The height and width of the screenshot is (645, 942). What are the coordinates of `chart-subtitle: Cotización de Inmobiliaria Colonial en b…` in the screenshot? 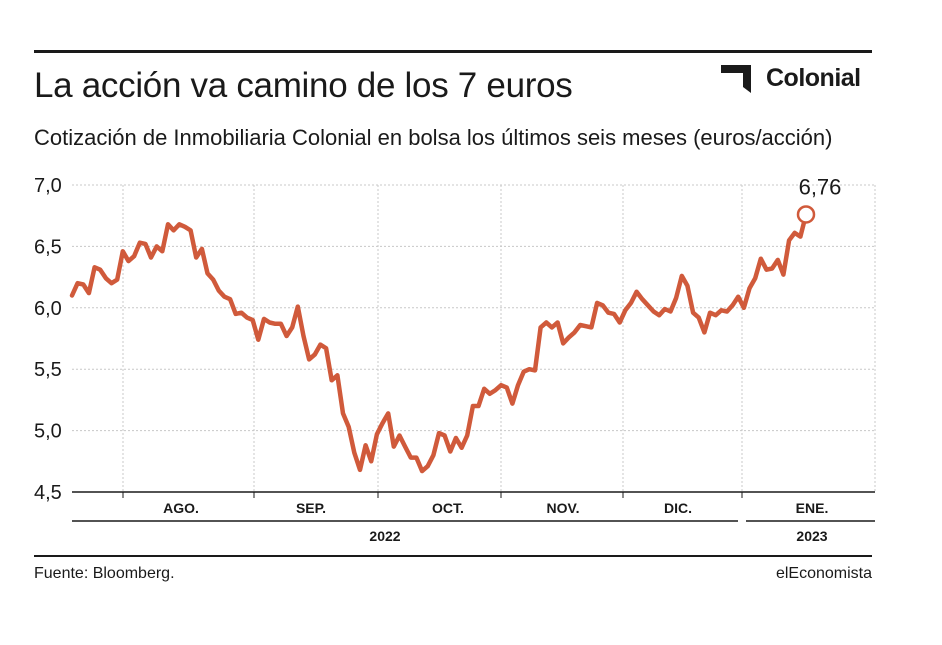 It's located at (433, 137).